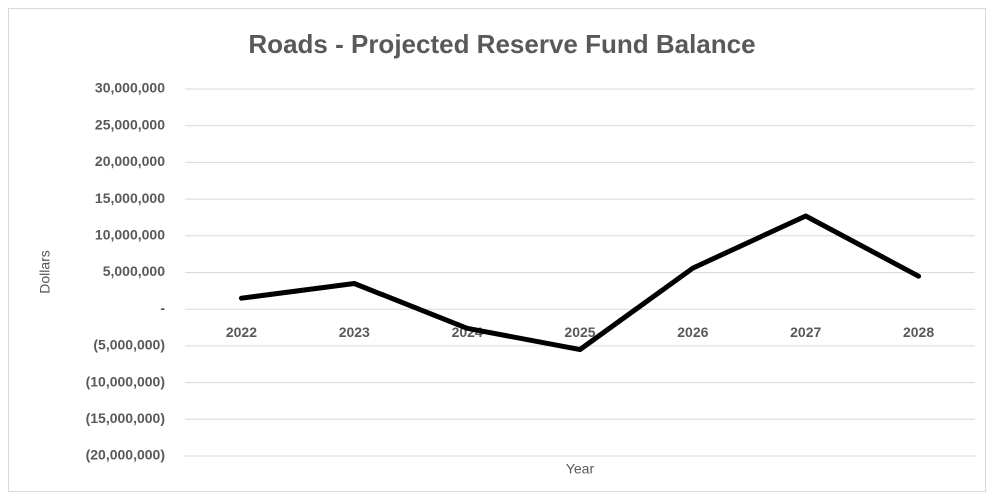 The width and height of the screenshot is (994, 500). I want to click on x-tick-label: 2025, so click(579, 332).